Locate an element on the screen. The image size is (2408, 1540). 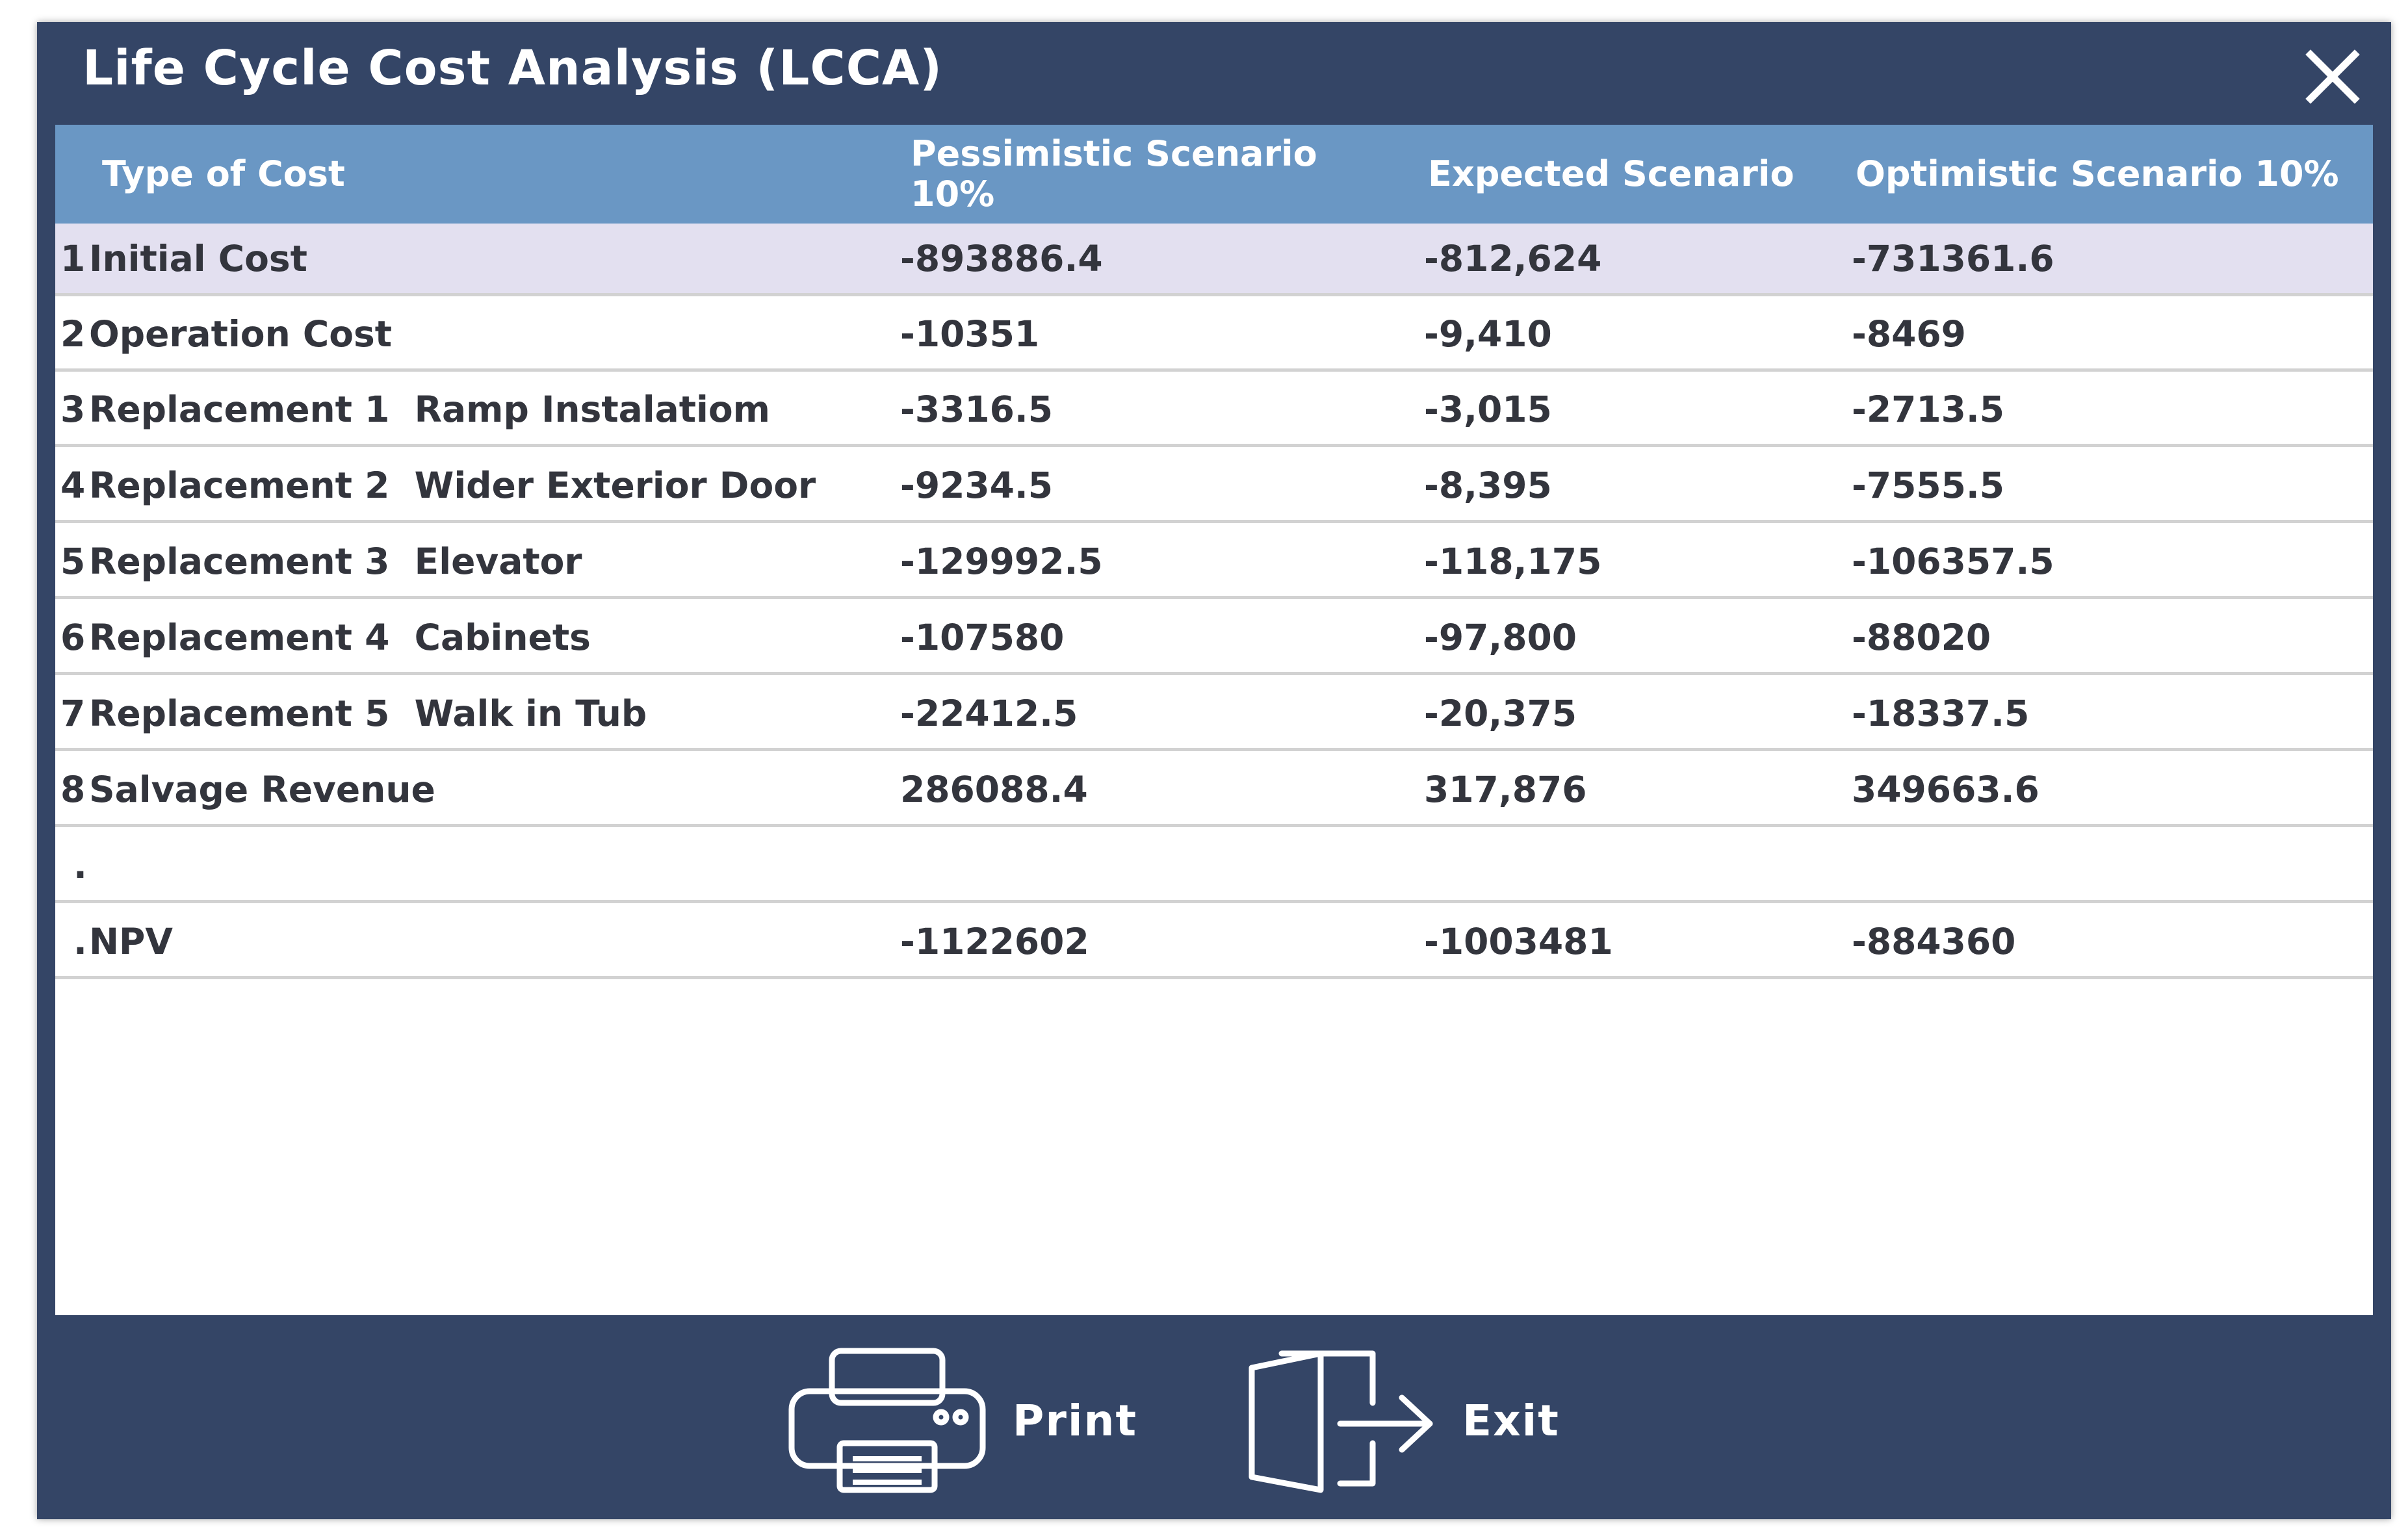
row-index: 8 is located at coordinates (73, 789).